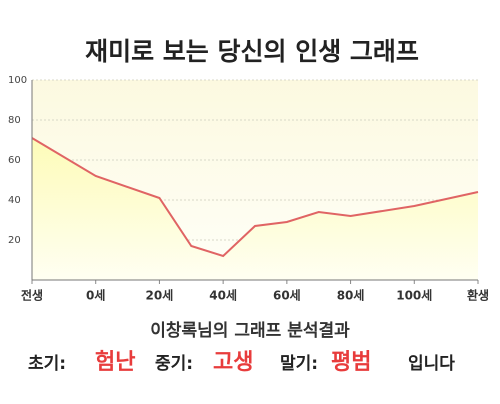 Image resolution: width=500 pixels, height=404 pixels. What do you see at coordinates (351, 295) in the screenshot?
I see `x-tick-label: 80세` at bounding box center [351, 295].